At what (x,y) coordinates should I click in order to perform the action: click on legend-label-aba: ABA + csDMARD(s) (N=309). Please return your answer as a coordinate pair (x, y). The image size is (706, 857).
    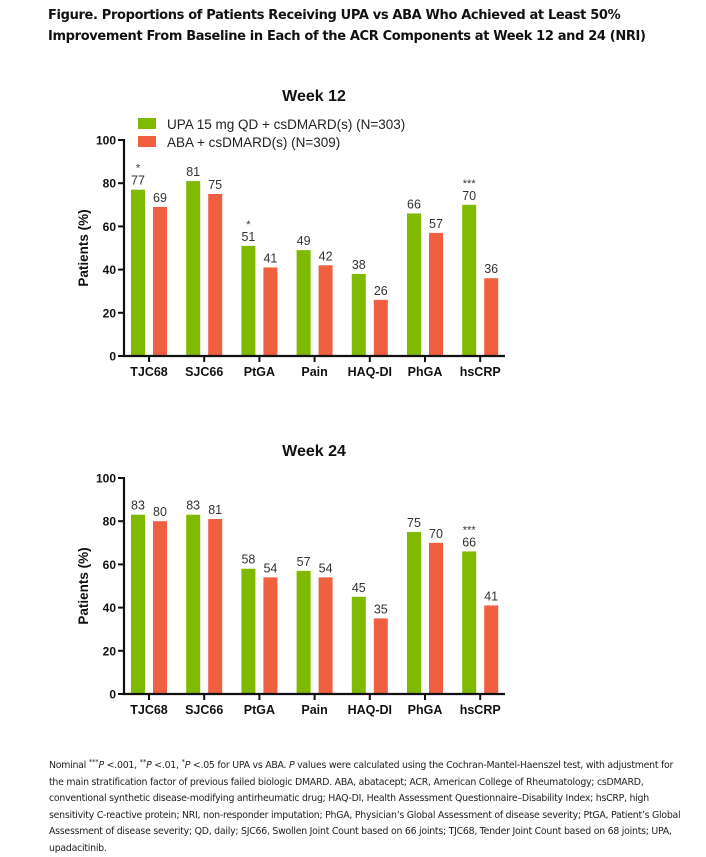
    Looking at the image, I should click on (253, 142).